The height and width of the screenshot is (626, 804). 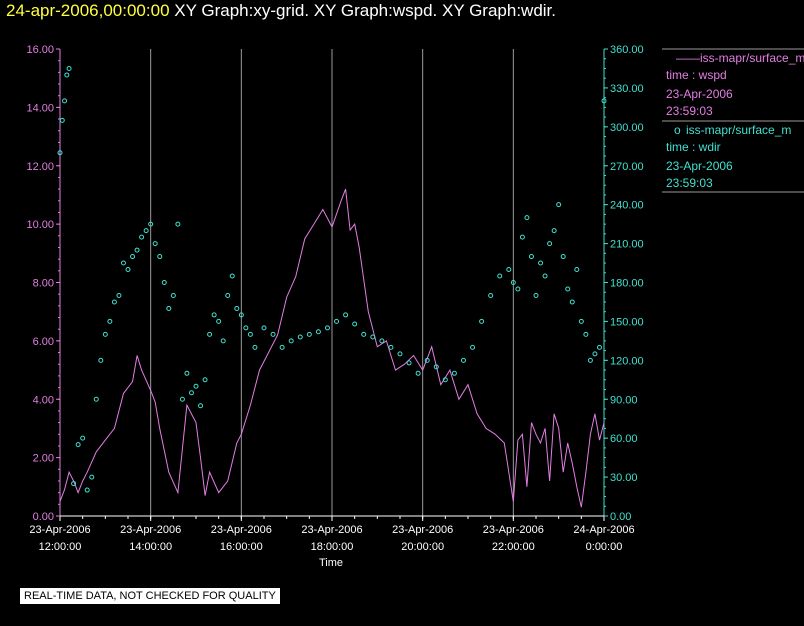 I want to click on right-y-tick-label: 30.00, so click(x=624, y=478).